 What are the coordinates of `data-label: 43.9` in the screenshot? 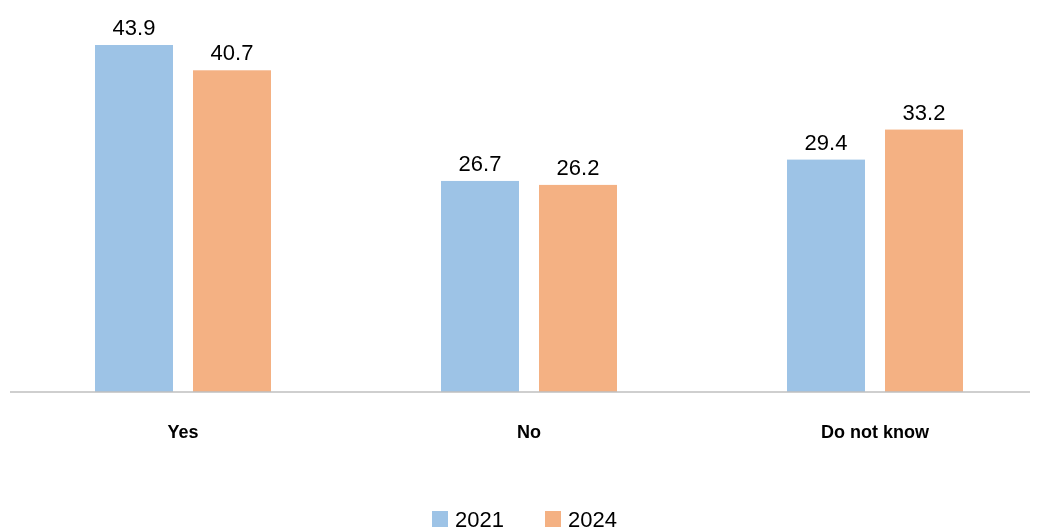 It's located at (134, 27).